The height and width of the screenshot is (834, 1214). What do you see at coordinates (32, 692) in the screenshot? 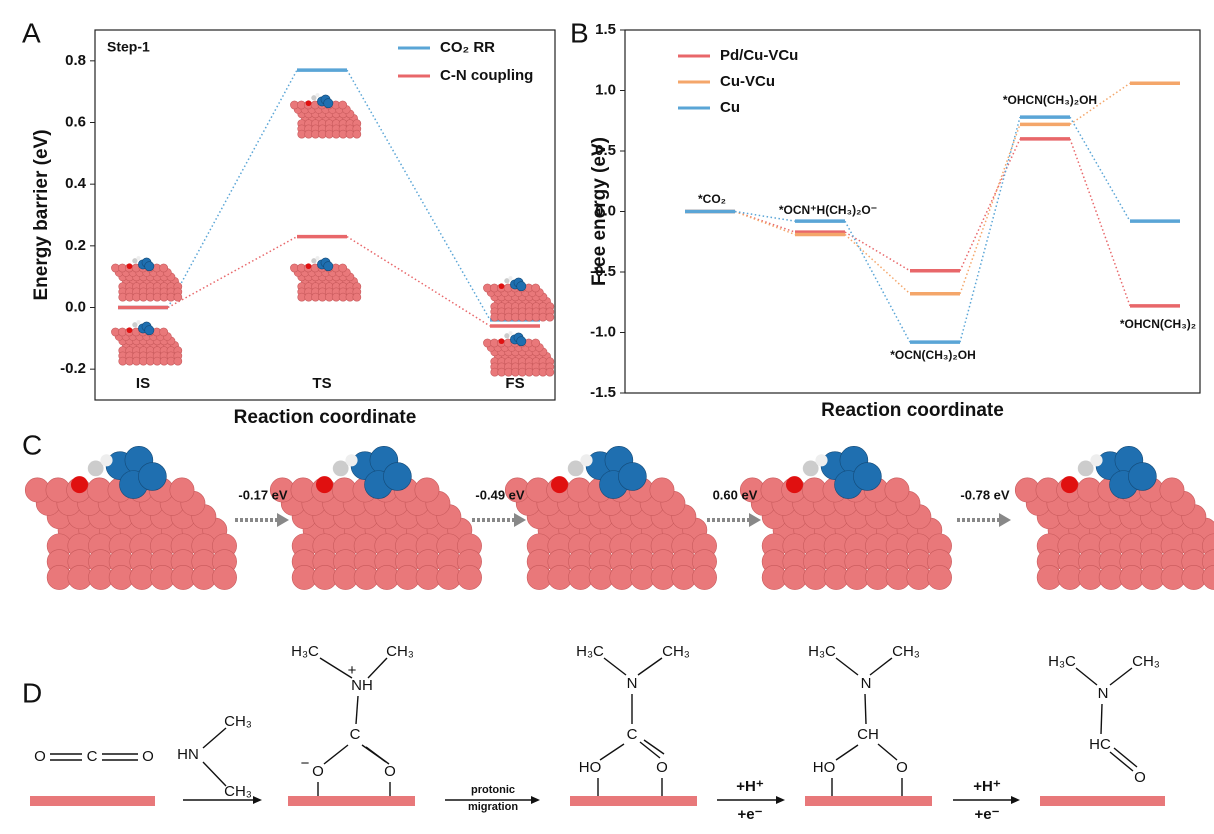
I see `panel-label: D` at bounding box center [32, 692].